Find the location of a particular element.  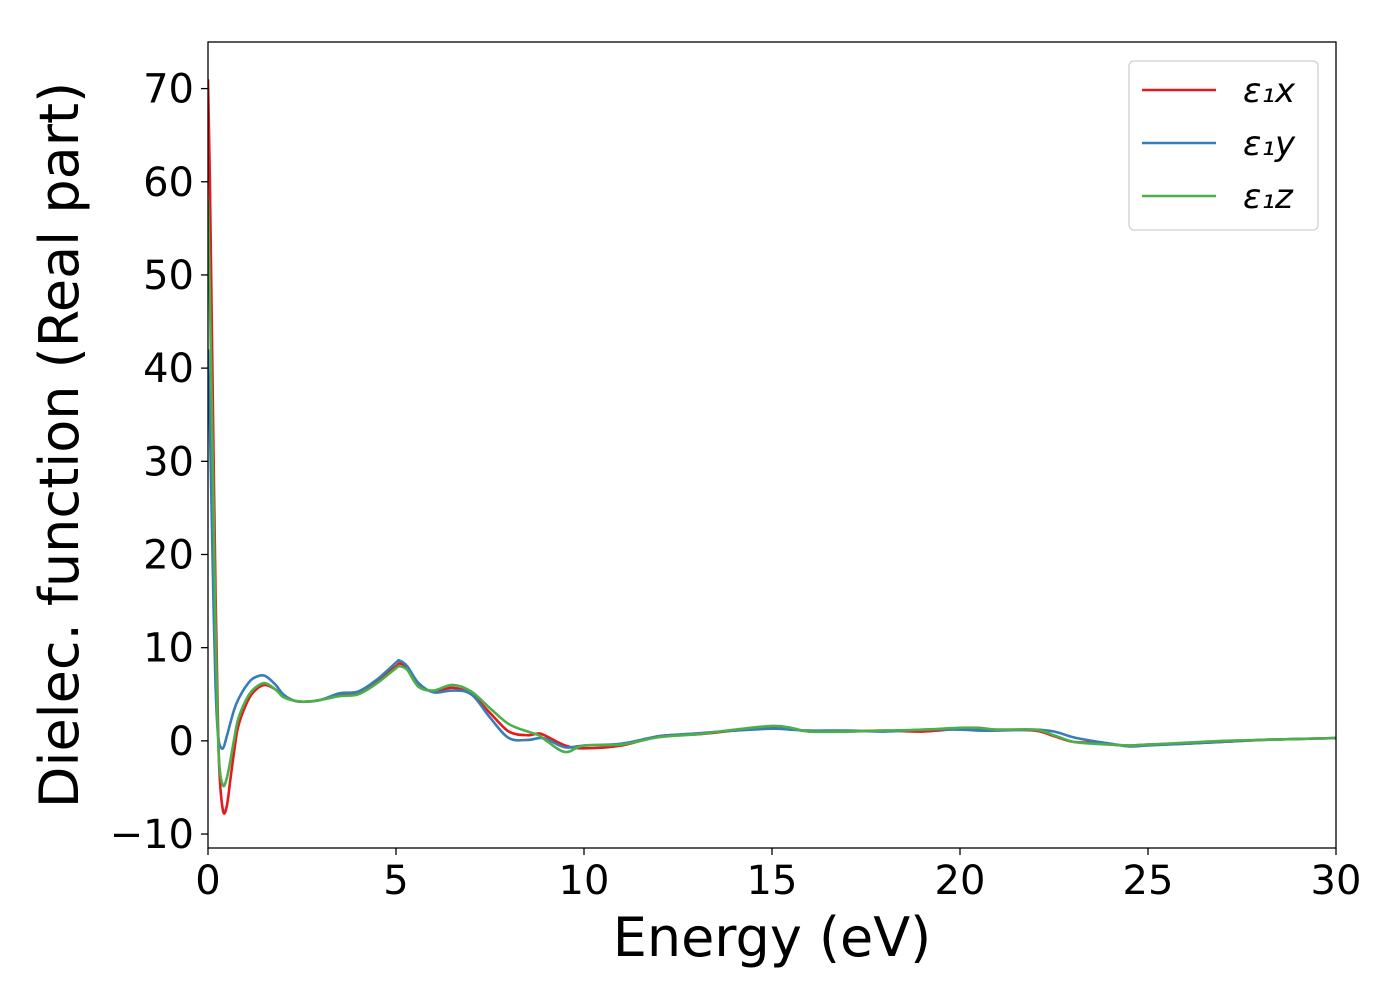

x-axis-ticks: 0 5 10 15 20 25 30 is located at coordinates (778, 876).